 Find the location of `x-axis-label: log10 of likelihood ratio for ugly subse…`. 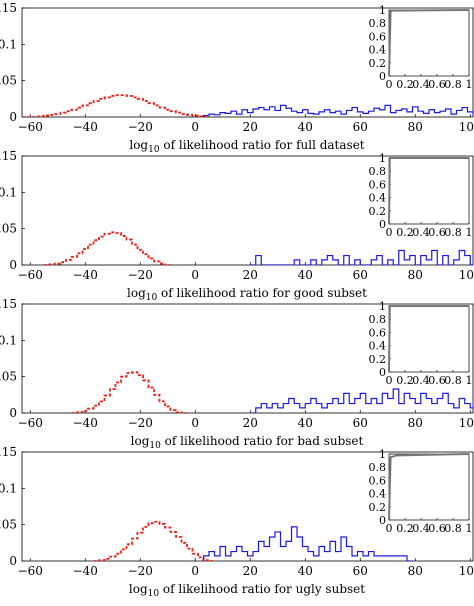

x-axis-label: log10 of likelihood ratio for ugly subse… is located at coordinates (247, 590).